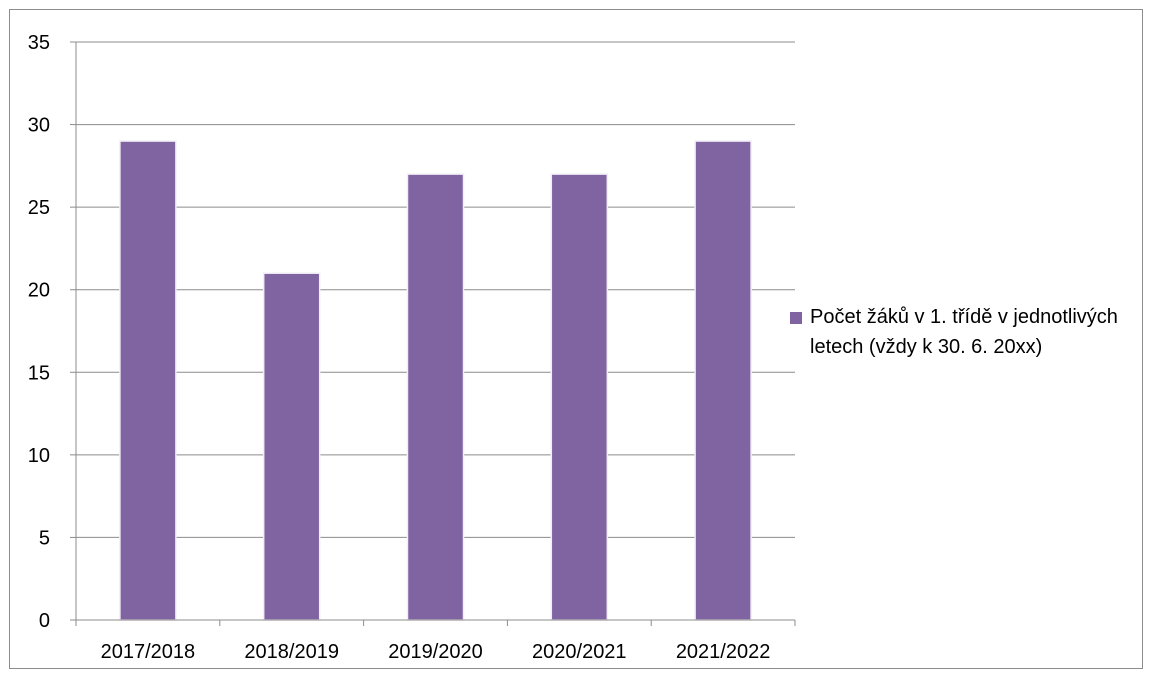  Describe the element at coordinates (44, 538) in the screenshot. I see `y-tick-label: 5` at that location.